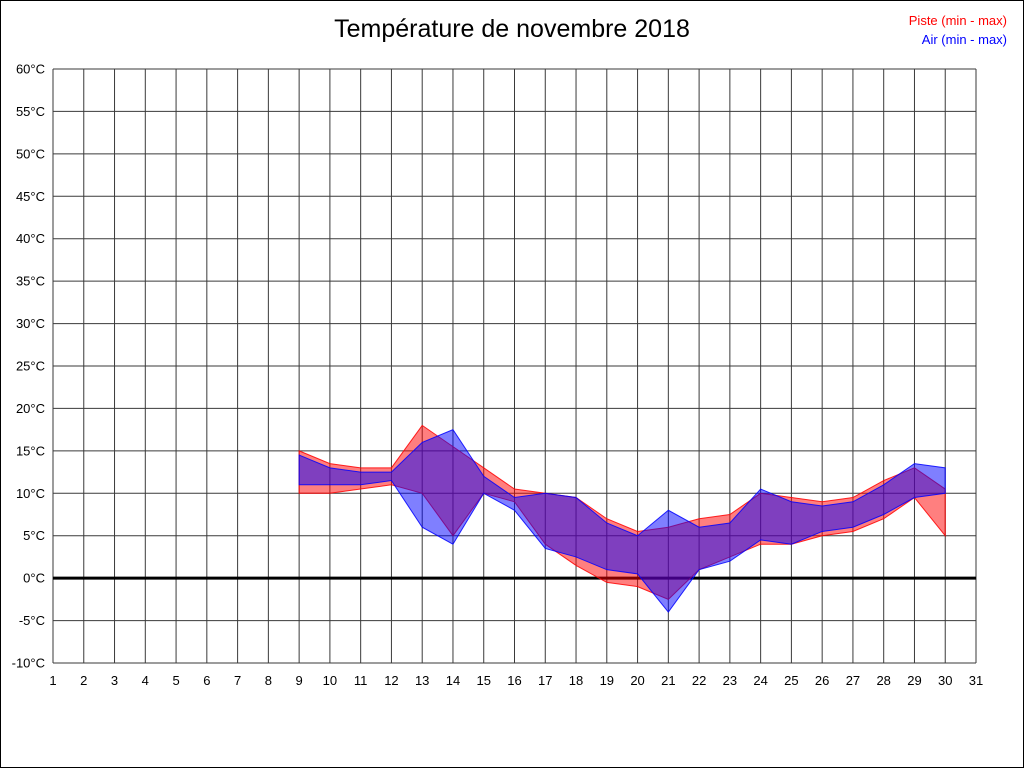  I want to click on x-tick-label: 16, so click(514, 680).